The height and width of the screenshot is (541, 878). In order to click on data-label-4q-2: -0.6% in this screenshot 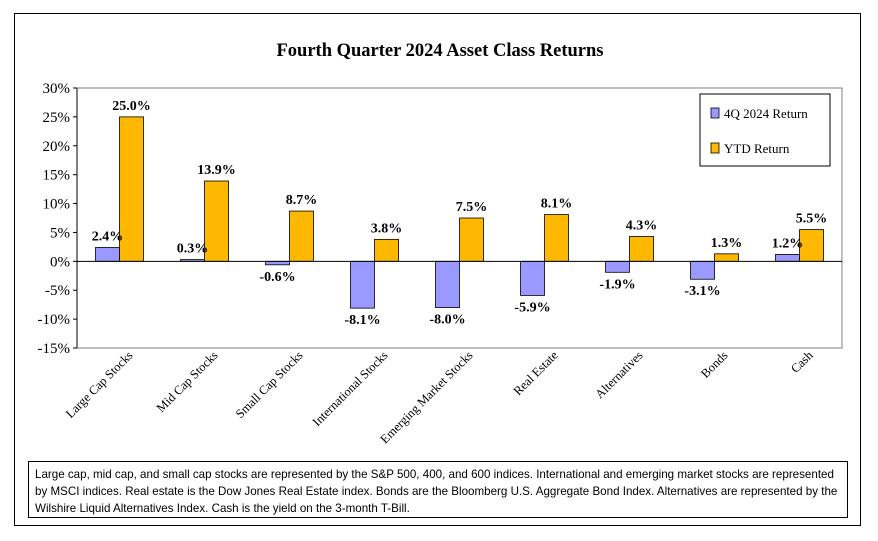, I will do `click(277, 277)`.